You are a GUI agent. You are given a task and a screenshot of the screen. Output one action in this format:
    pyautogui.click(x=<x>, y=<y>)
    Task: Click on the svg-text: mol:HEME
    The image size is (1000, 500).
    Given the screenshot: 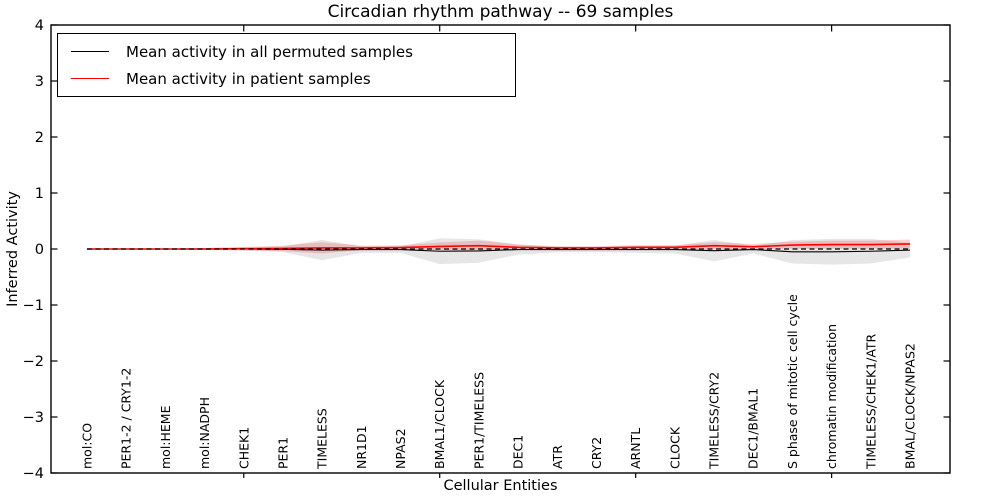 What is the action you would take?
    pyautogui.click(x=165, y=437)
    